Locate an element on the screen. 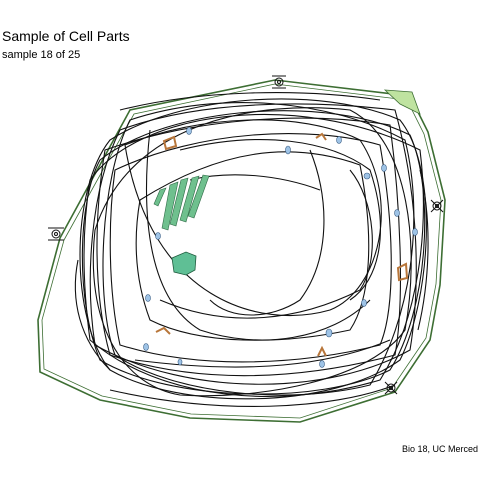 Image resolution: width=480 pixels, height=480 pixels. receptor-top is located at coordinates (279, 82).